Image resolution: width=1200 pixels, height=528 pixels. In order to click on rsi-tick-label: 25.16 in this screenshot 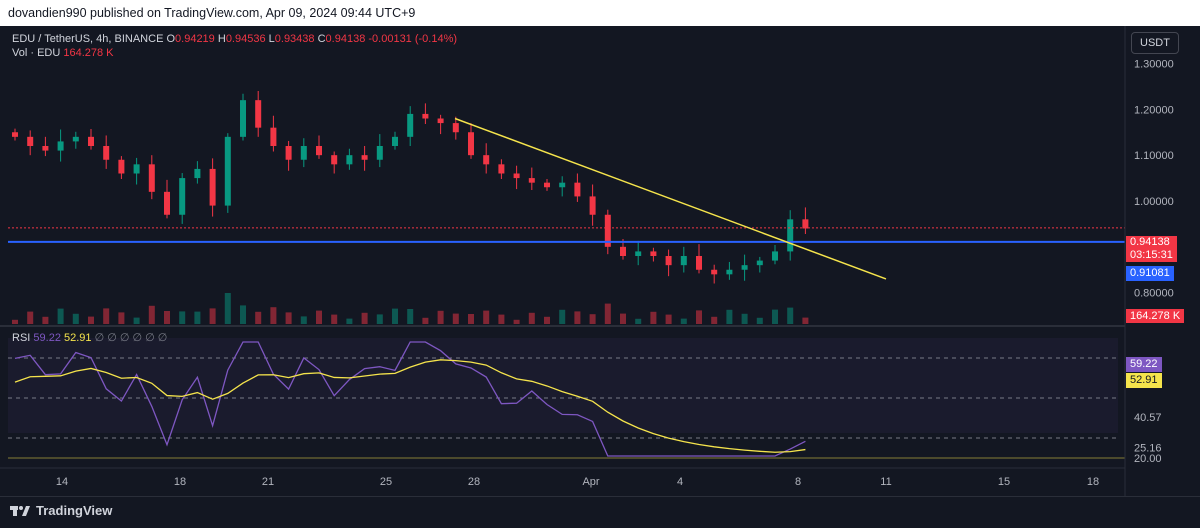, I will do `click(1148, 449)`.